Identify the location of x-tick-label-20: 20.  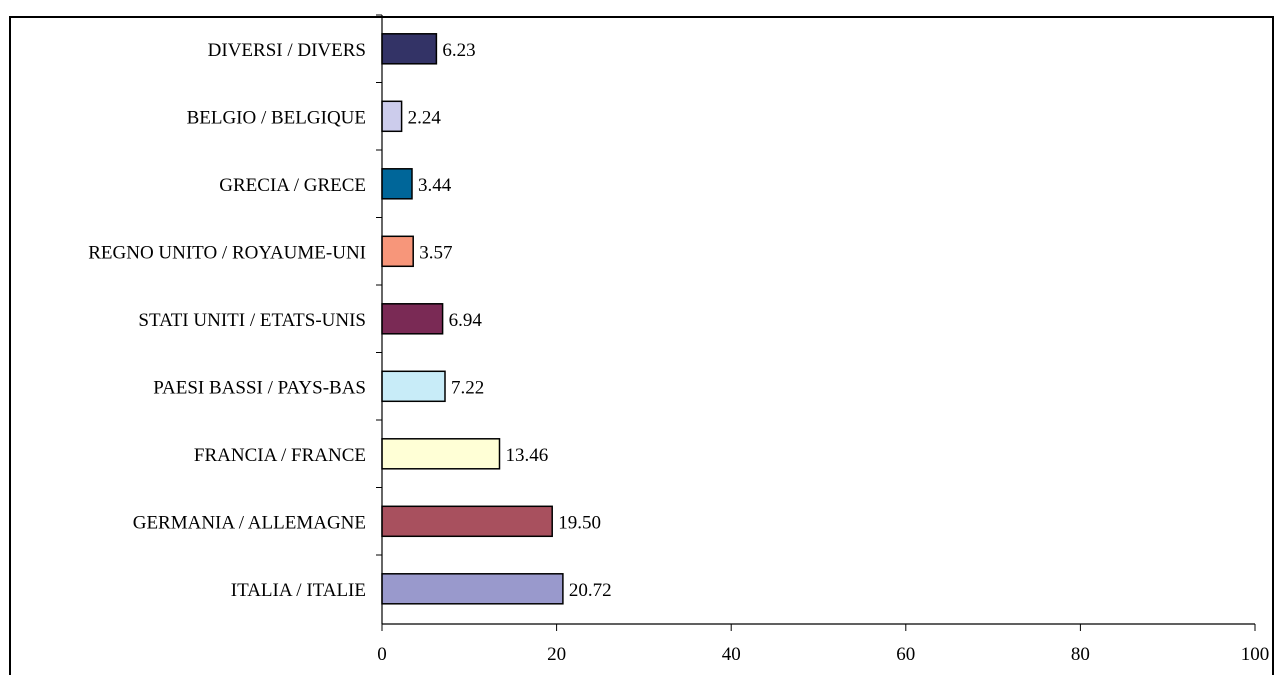
(556, 654).